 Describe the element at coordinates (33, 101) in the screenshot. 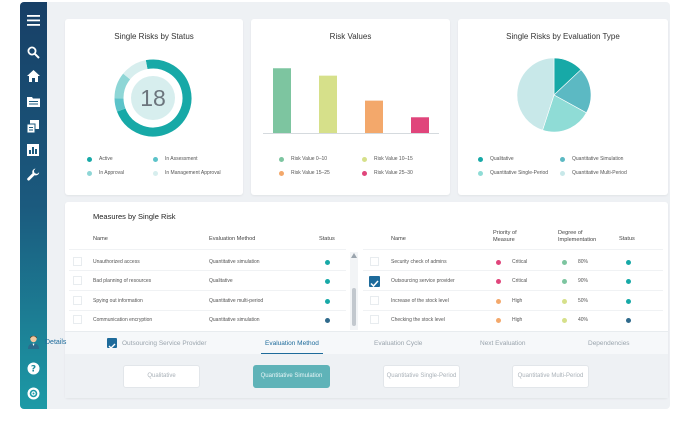

I see `folder-icon` at that location.